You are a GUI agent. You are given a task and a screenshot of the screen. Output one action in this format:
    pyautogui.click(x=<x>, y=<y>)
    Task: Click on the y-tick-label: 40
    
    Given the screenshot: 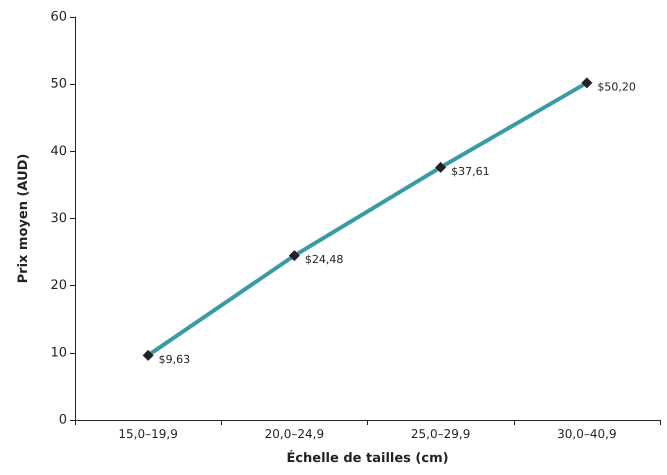 What is the action you would take?
    pyautogui.click(x=58, y=151)
    